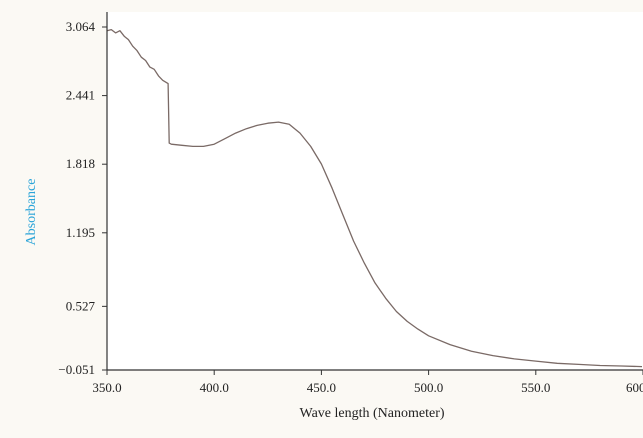 Image resolution: width=643 pixels, height=438 pixels. What do you see at coordinates (428, 387) in the screenshot?
I see `x-tick-label: 500.0` at bounding box center [428, 387].